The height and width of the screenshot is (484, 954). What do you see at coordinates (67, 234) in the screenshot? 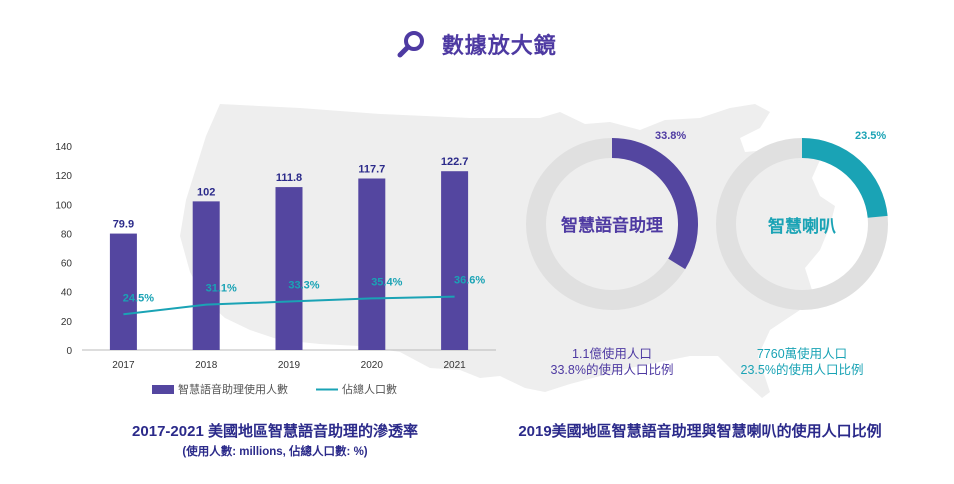
I see `y-tick-label: 80` at bounding box center [67, 234].